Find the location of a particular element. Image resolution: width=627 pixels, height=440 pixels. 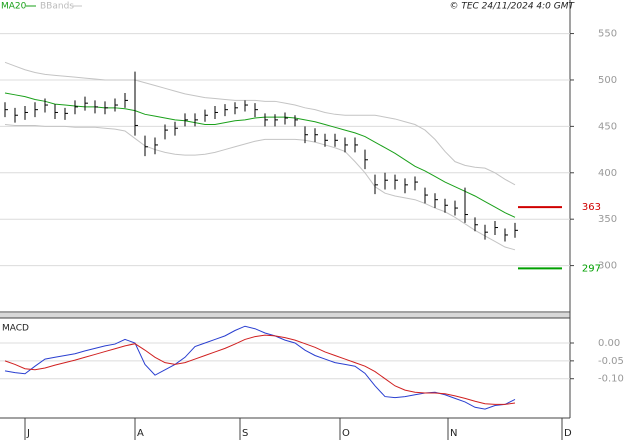

legend-label: MA20 is located at coordinates (14, 7).